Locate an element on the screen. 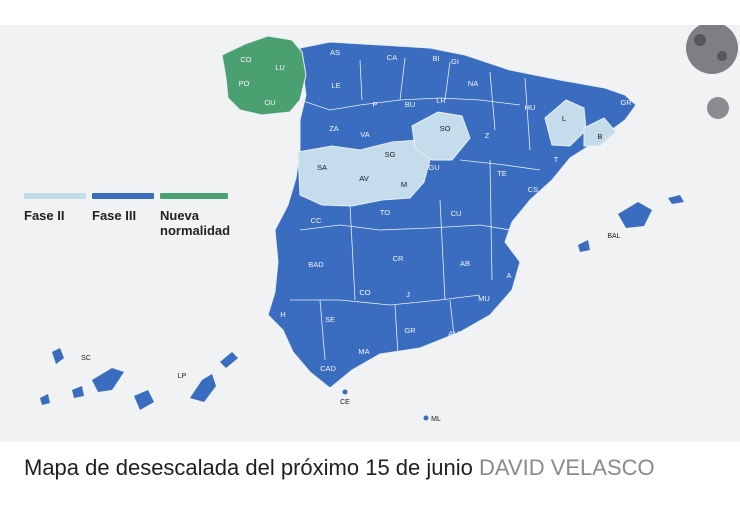 This screenshot has height=525, width=740. label-gi: GI is located at coordinates (455, 61).